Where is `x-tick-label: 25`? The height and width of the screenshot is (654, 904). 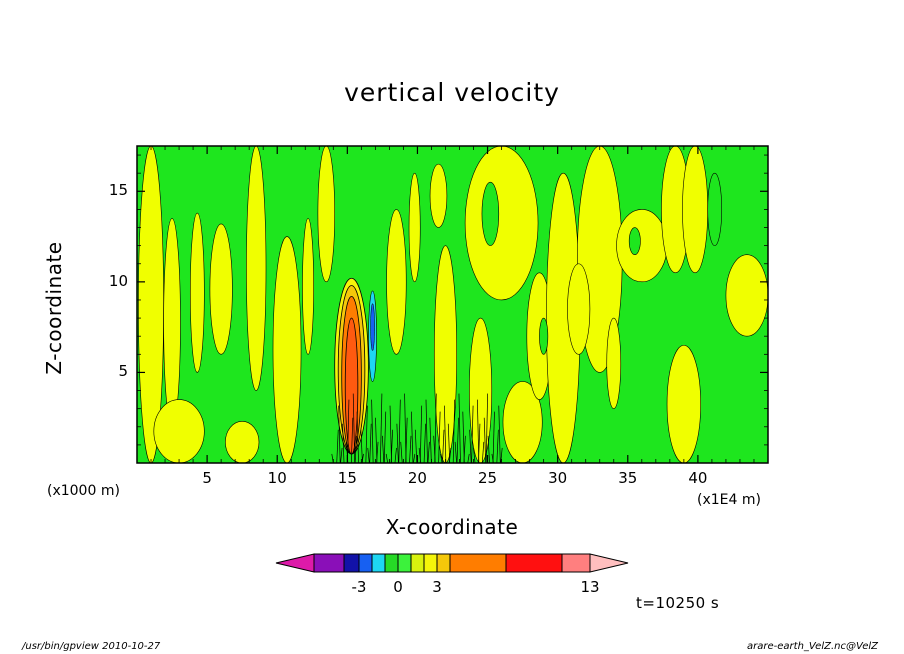
x-tick-label: 25 is located at coordinates (488, 478).